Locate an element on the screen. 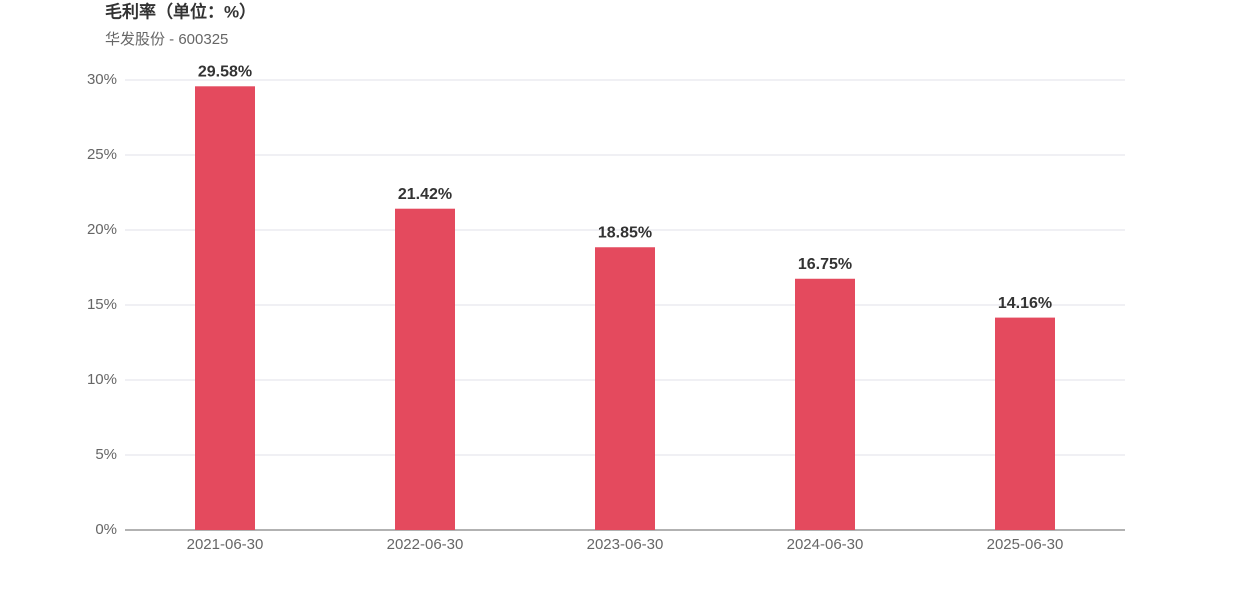 The image size is (1250, 600). chart-title: 毛利率（单位：%） is located at coordinates (180, 11).